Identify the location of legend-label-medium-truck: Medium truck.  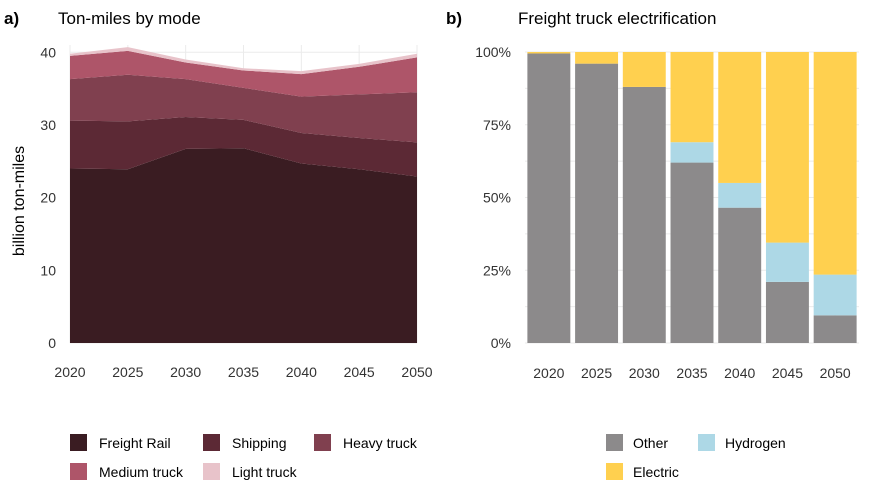
(141, 472).